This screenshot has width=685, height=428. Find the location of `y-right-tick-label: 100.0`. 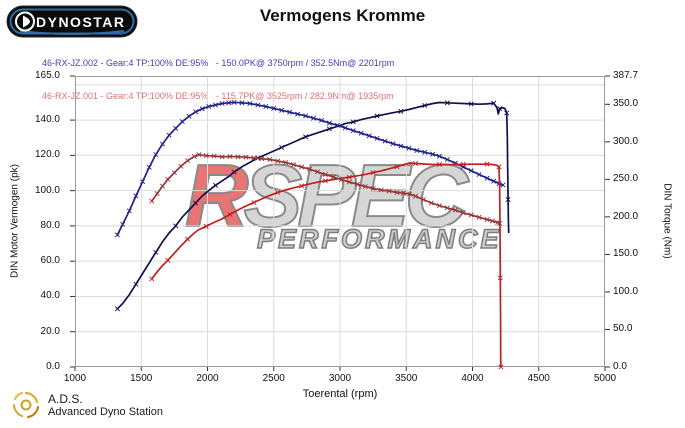

y-right-tick-label: 100.0 is located at coordinates (626, 291).